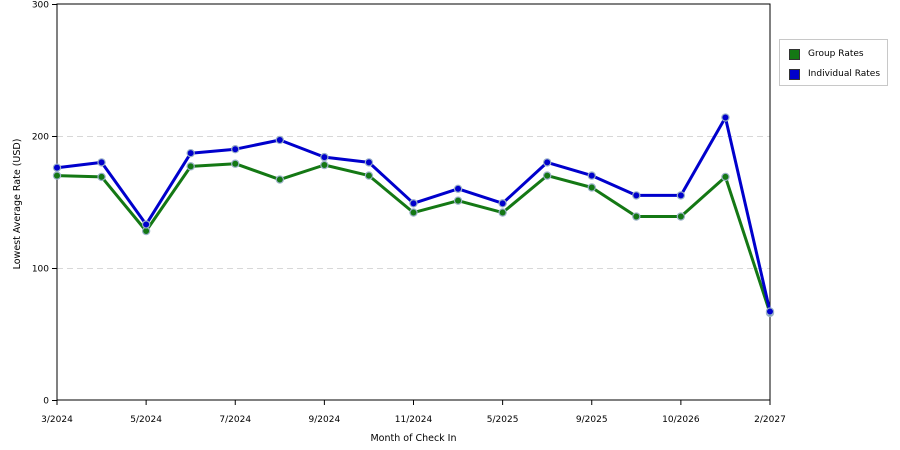  I want to click on y-tick-label: 0, so click(46, 402).